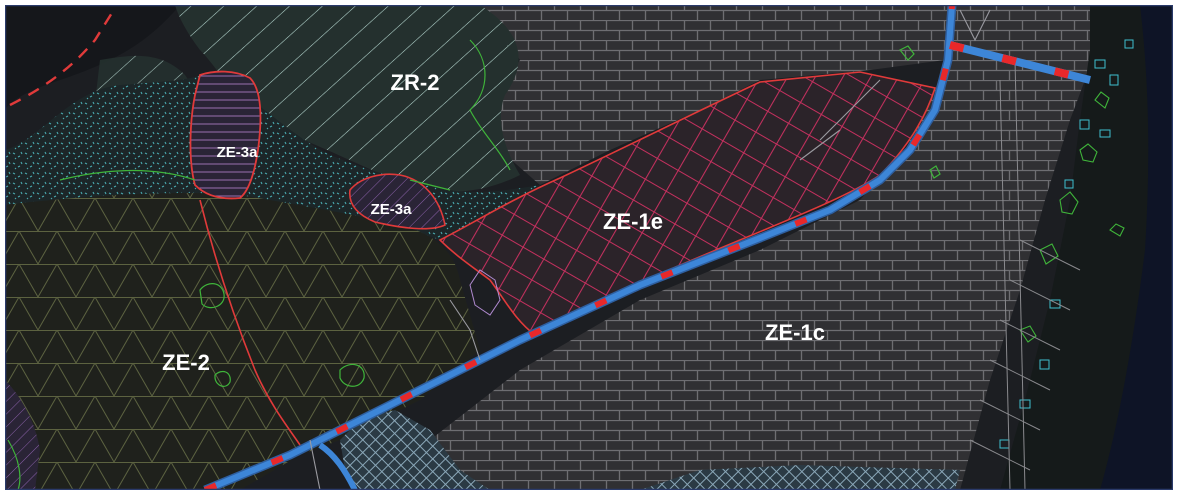  I want to click on south-branch-road, so click(338, 466).